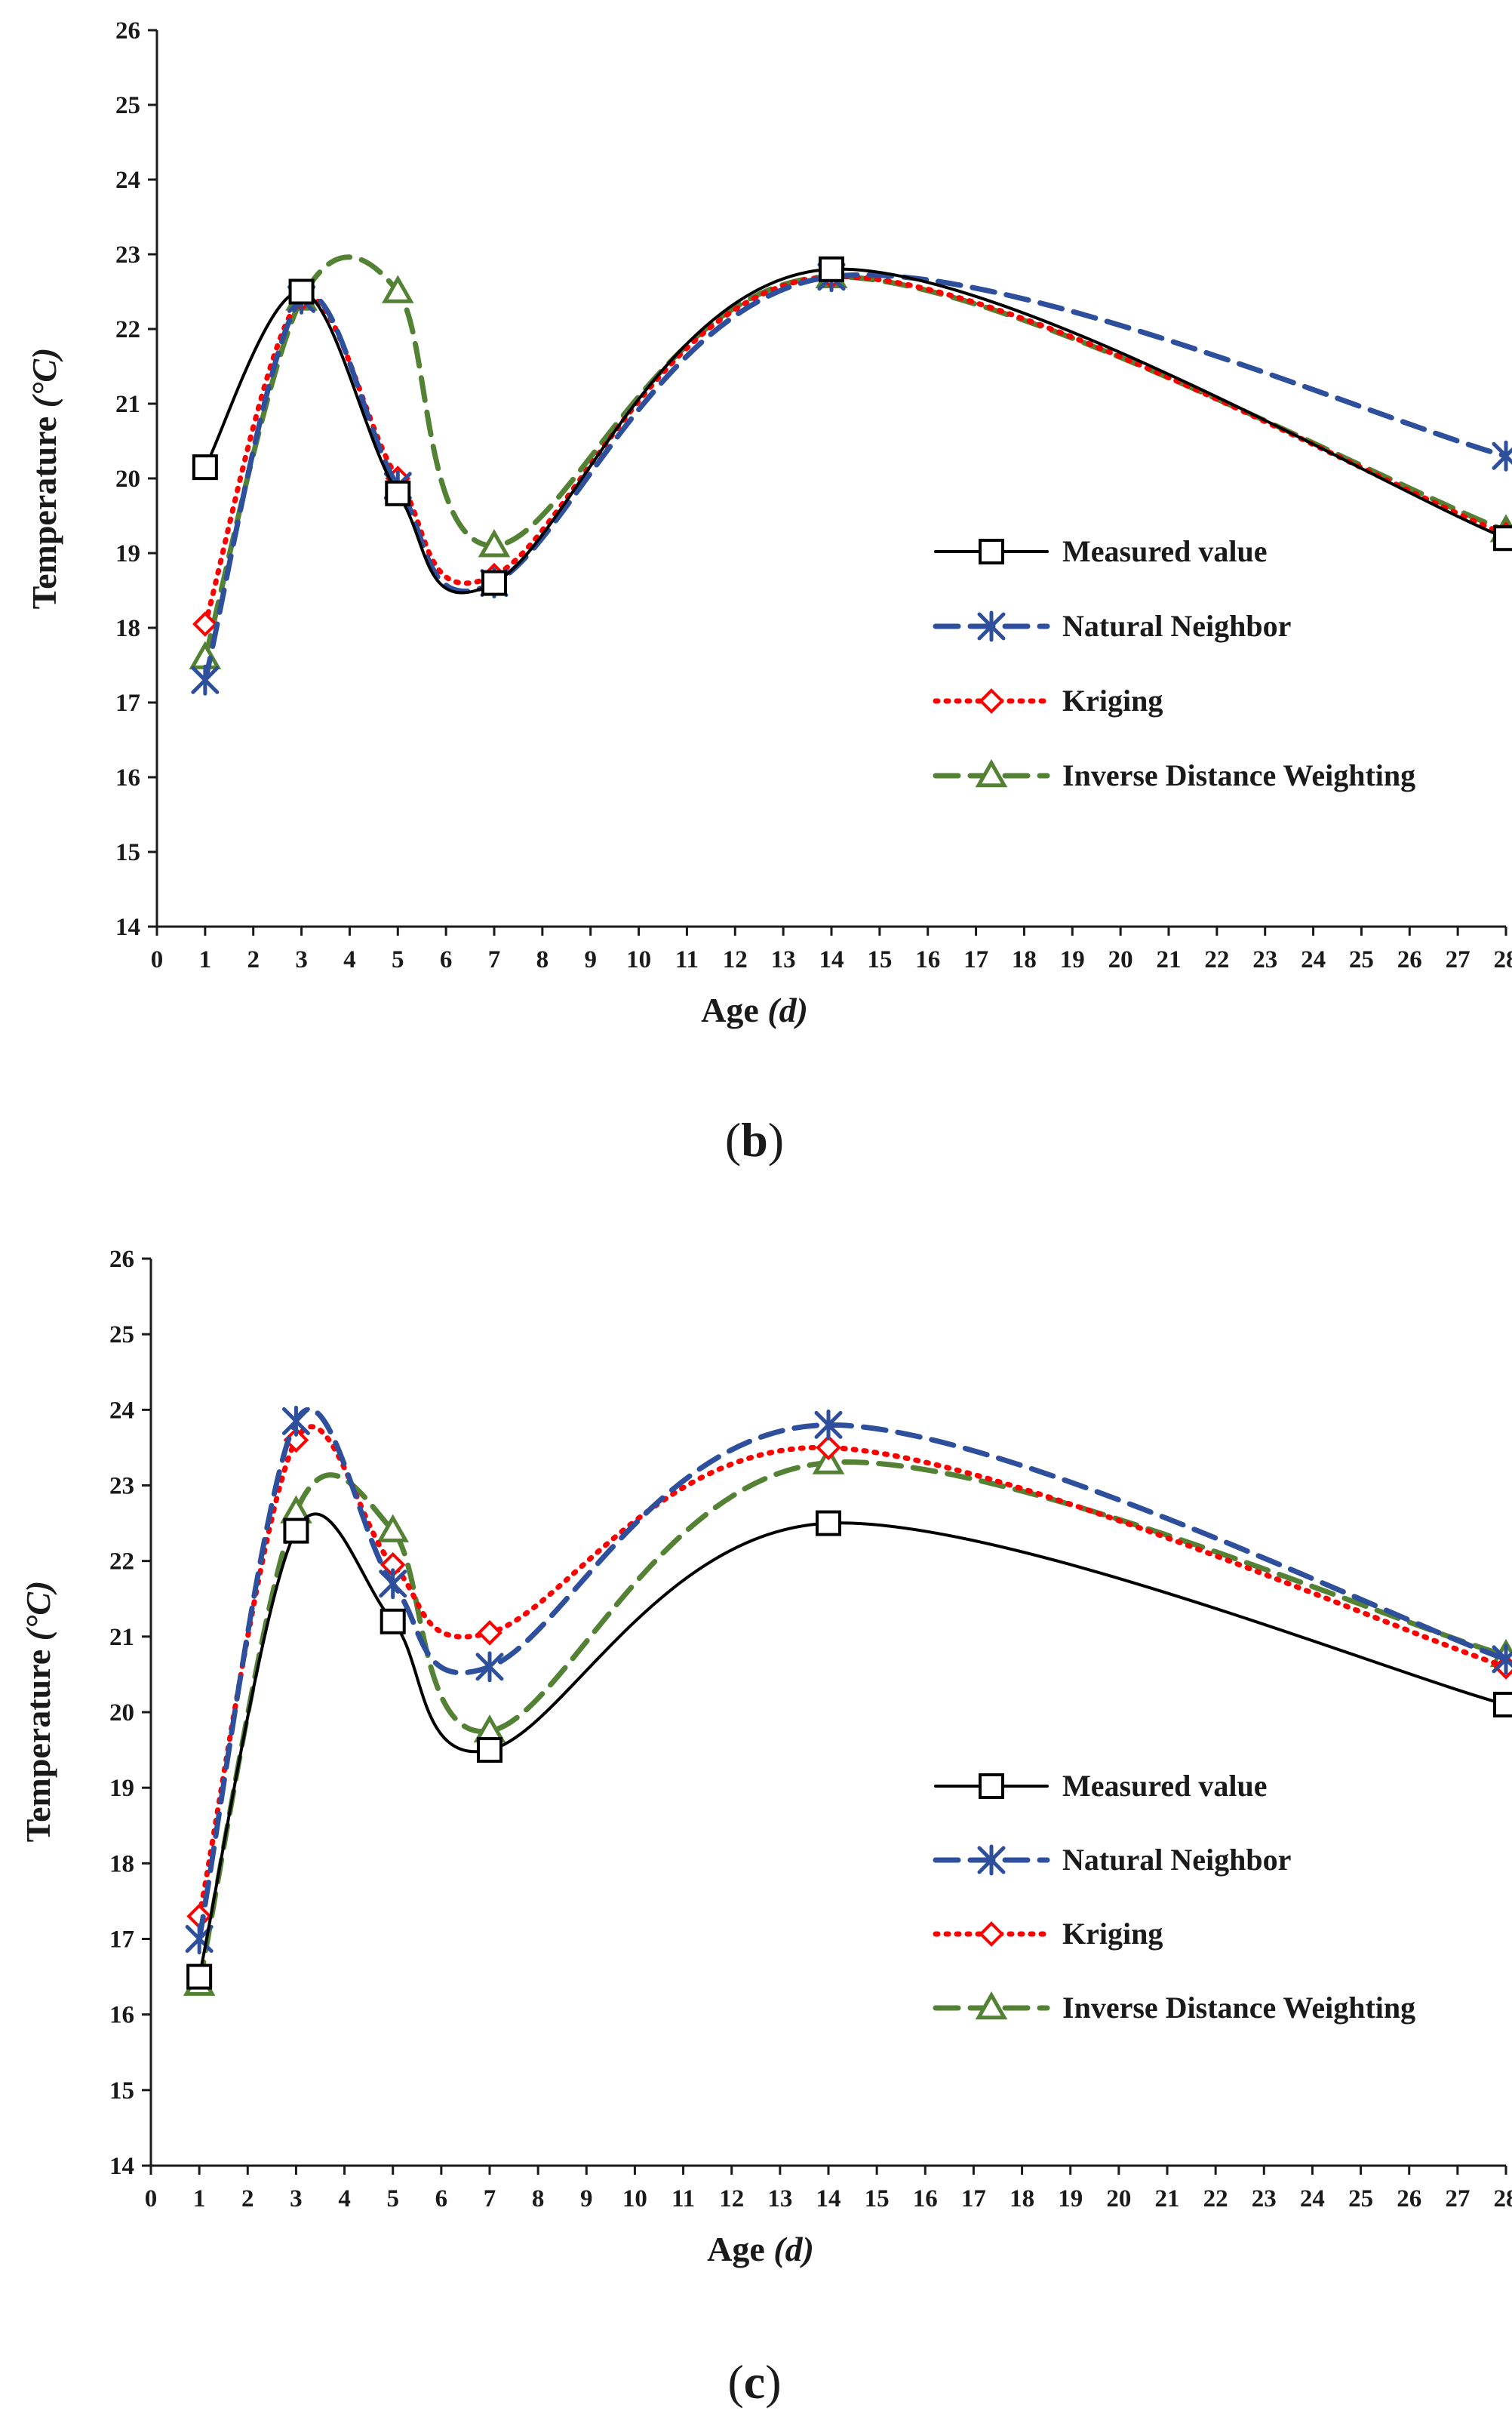  What do you see at coordinates (127, 927) in the screenshot?
I see `y-tick-label: 14` at bounding box center [127, 927].